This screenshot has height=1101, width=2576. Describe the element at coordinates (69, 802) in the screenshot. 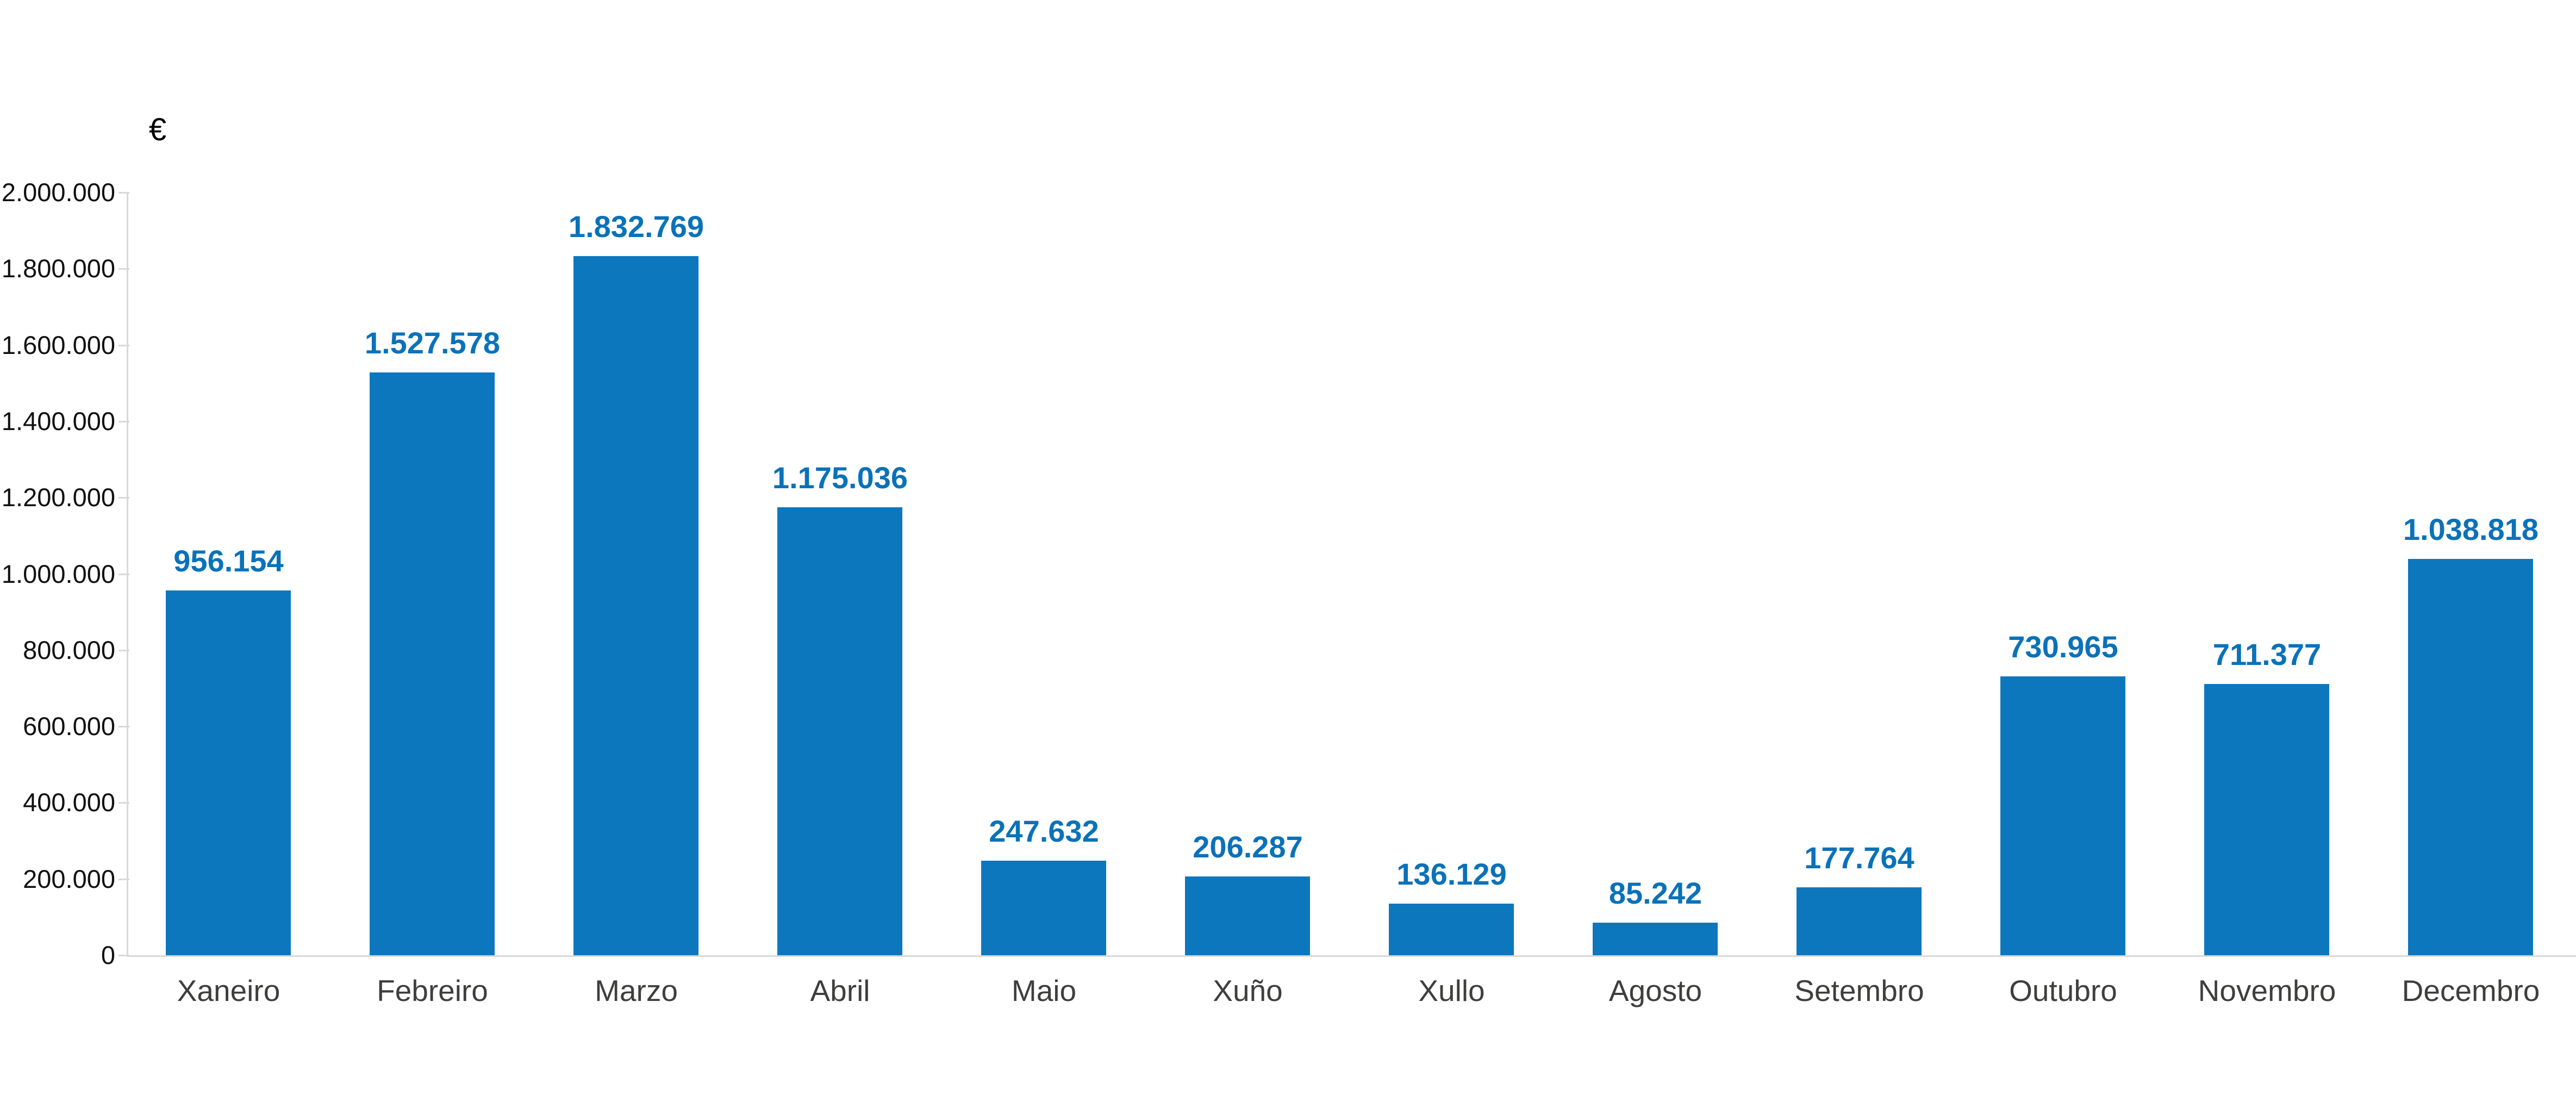

I see `y-axis-tick-label: 400.000` at that location.